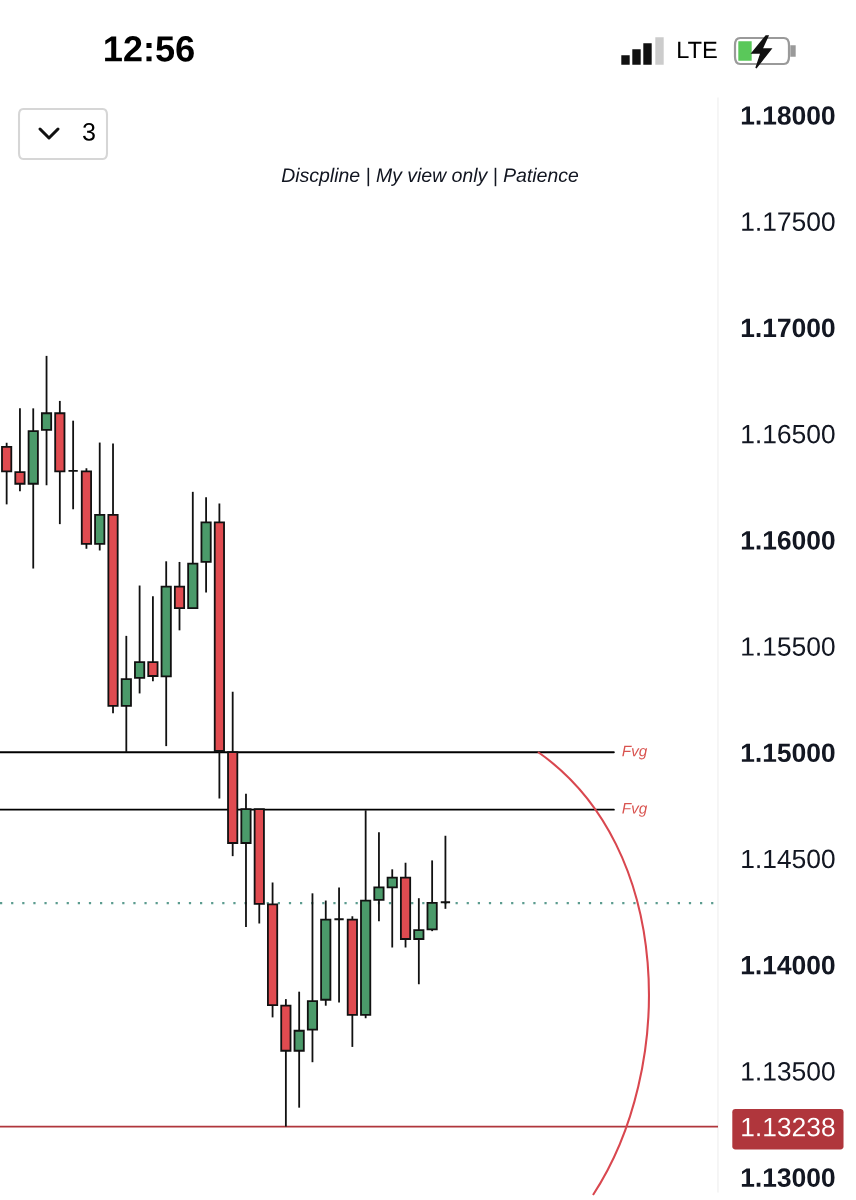 The image size is (856, 1200). I want to click on y-tick-label: 1.16500, so click(788, 434).